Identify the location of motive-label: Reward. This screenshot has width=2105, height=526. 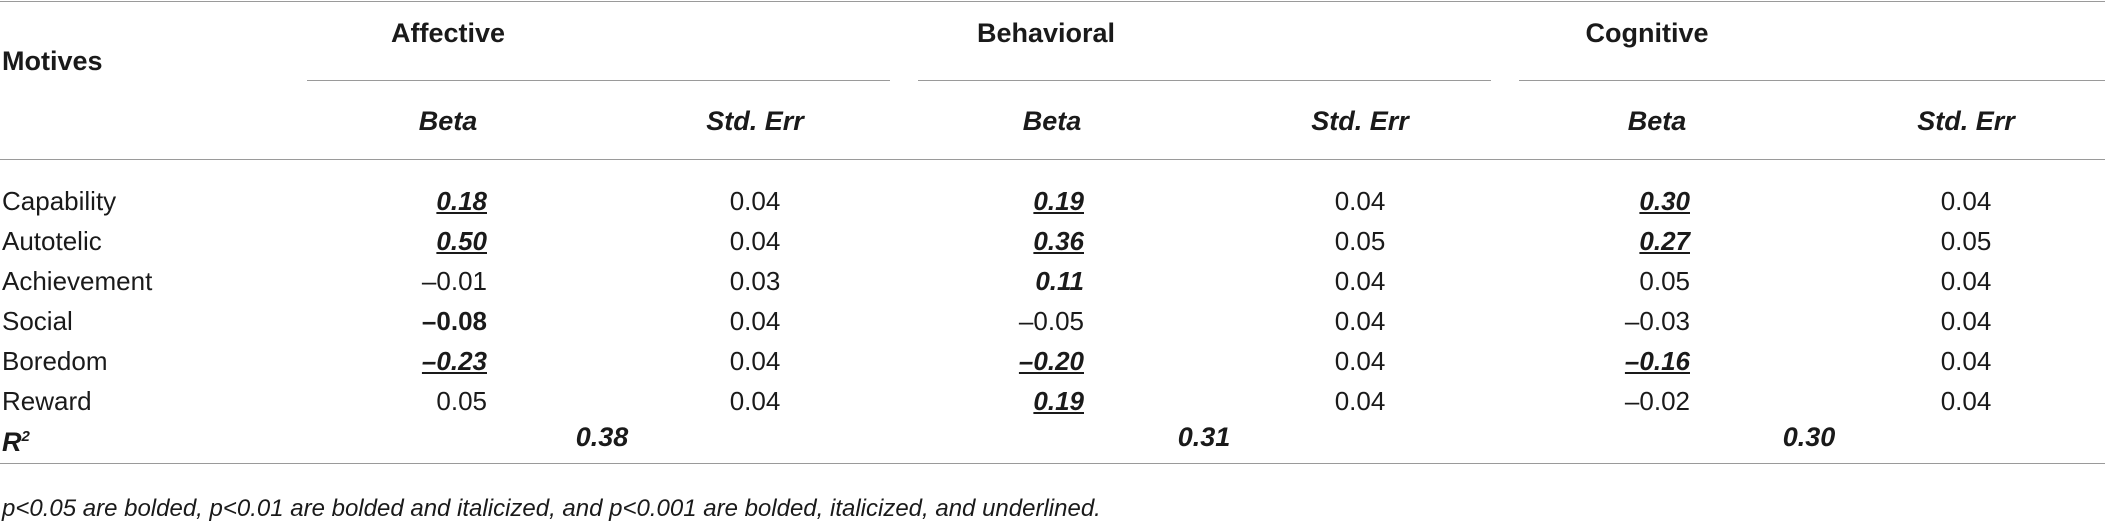
(47, 401).